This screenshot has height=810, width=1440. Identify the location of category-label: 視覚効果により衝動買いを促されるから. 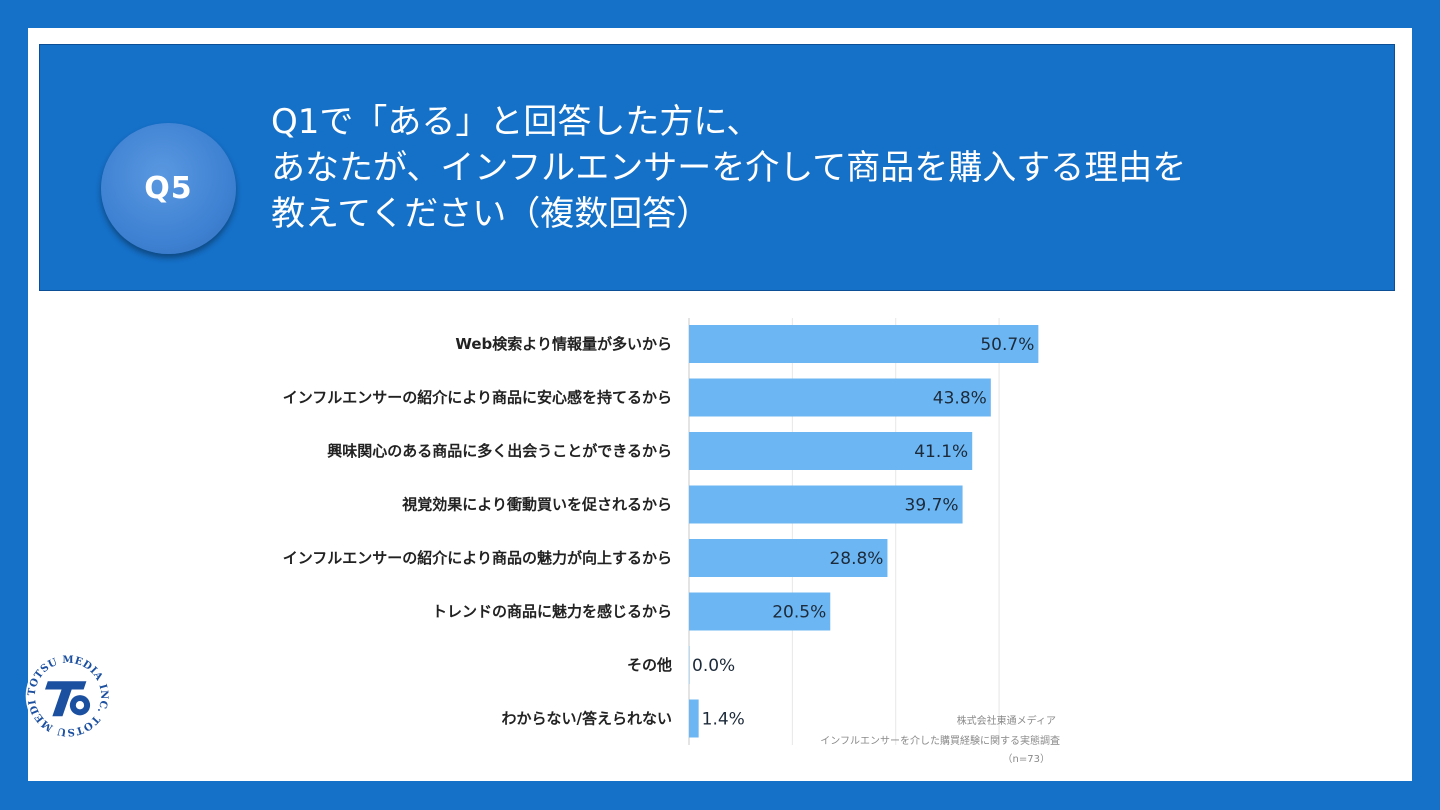
(536, 505).